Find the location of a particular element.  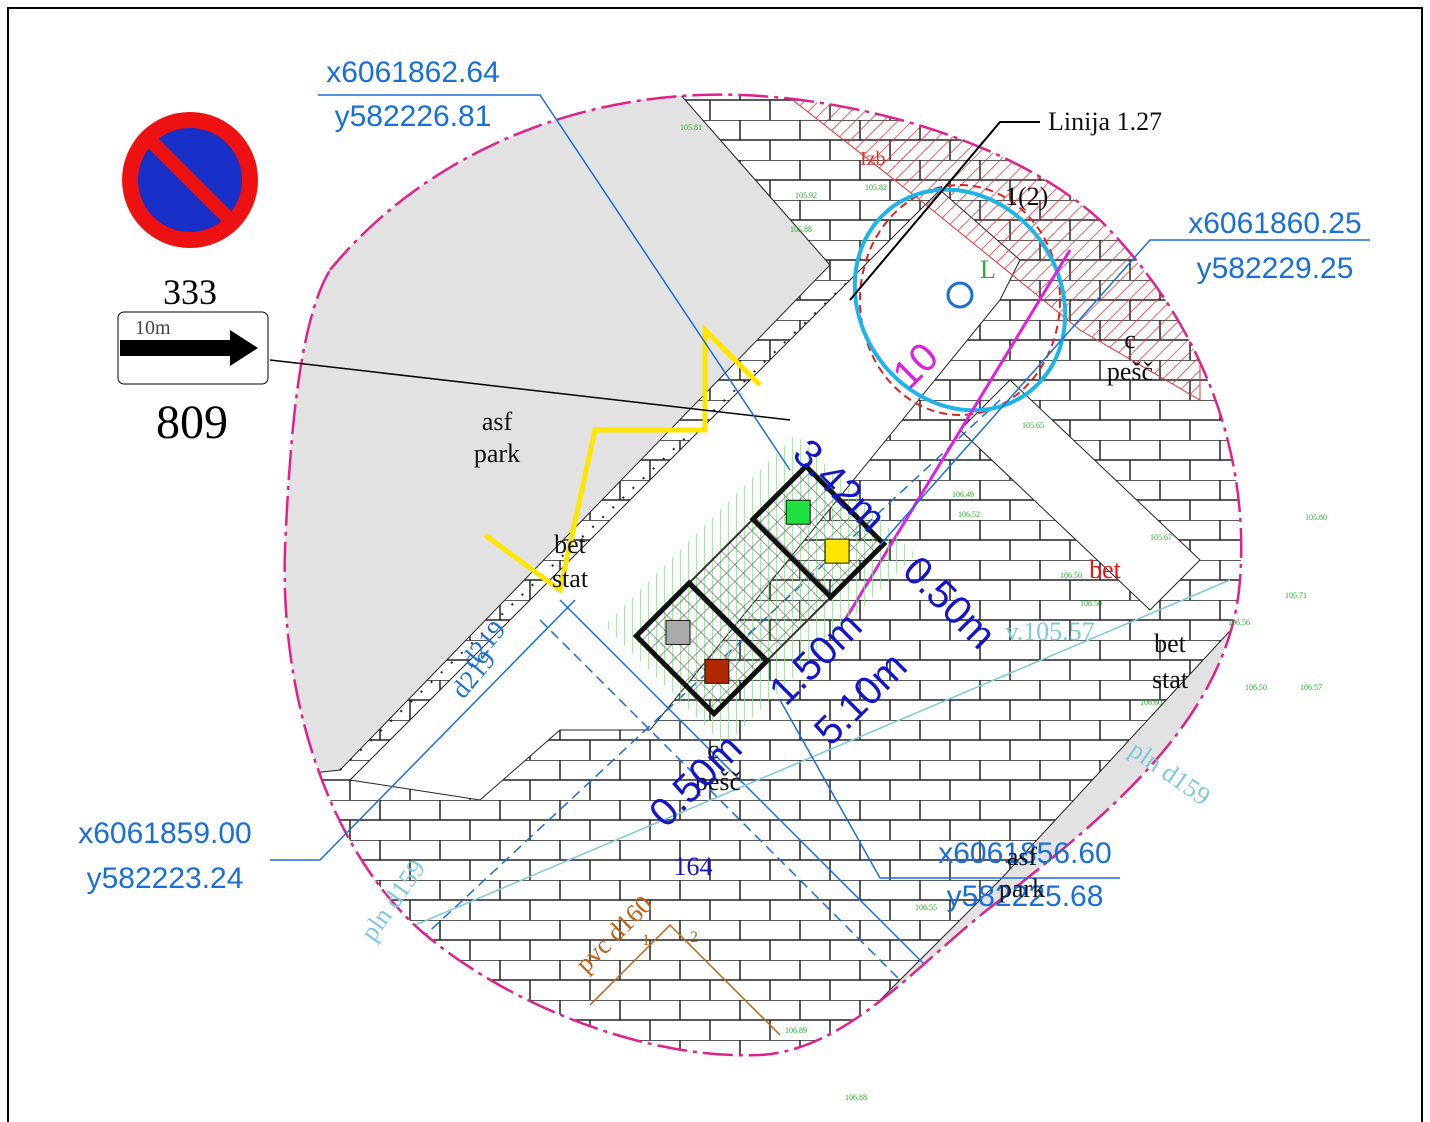

elevation: 106.55 is located at coordinates (926, 907).